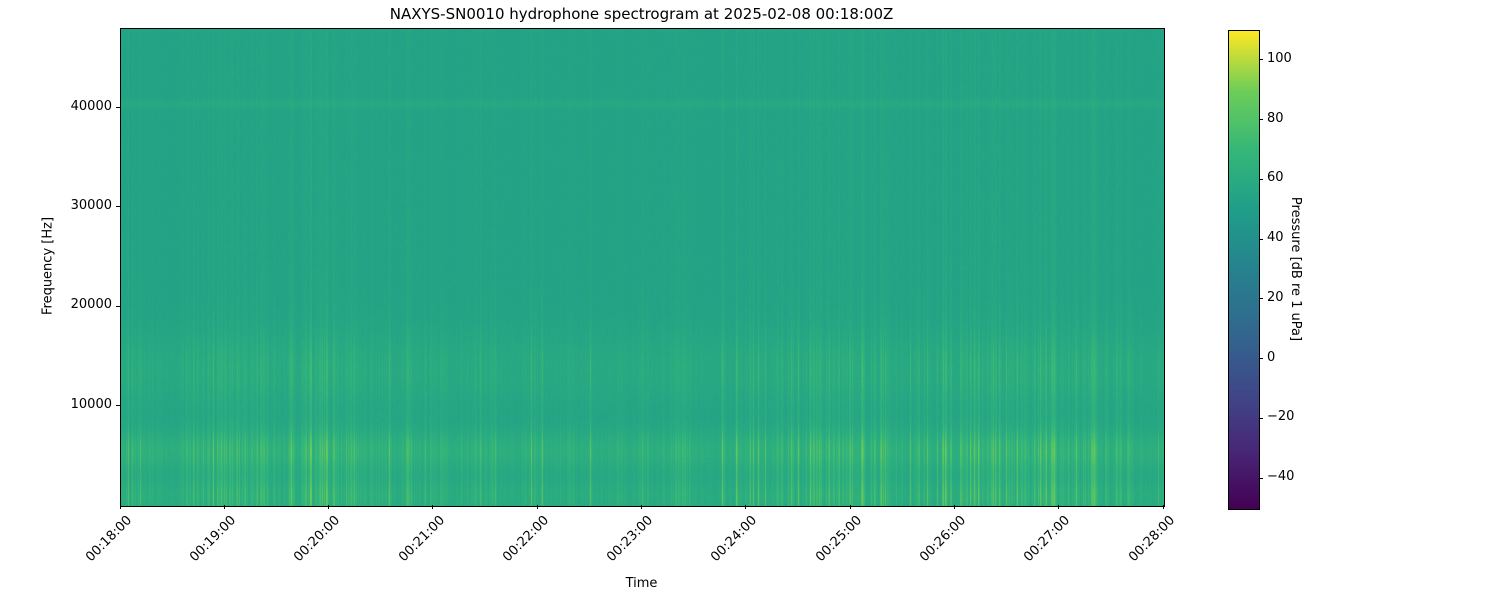  I want to click on x-tick-label: 00:28:00, so click(1151, 539).